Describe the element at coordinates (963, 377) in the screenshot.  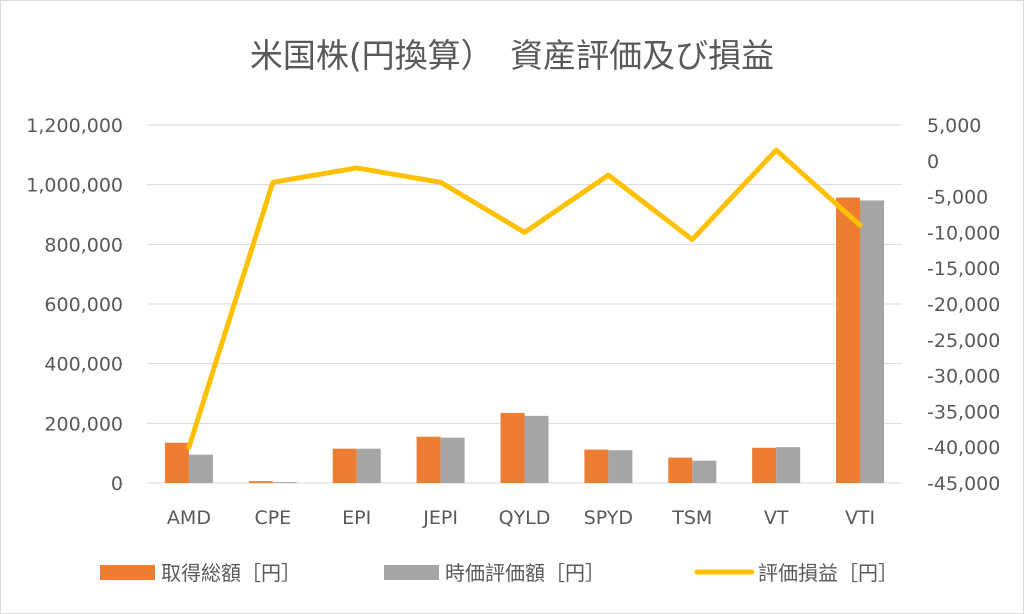
I see `right-tick-label: -30,000` at that location.